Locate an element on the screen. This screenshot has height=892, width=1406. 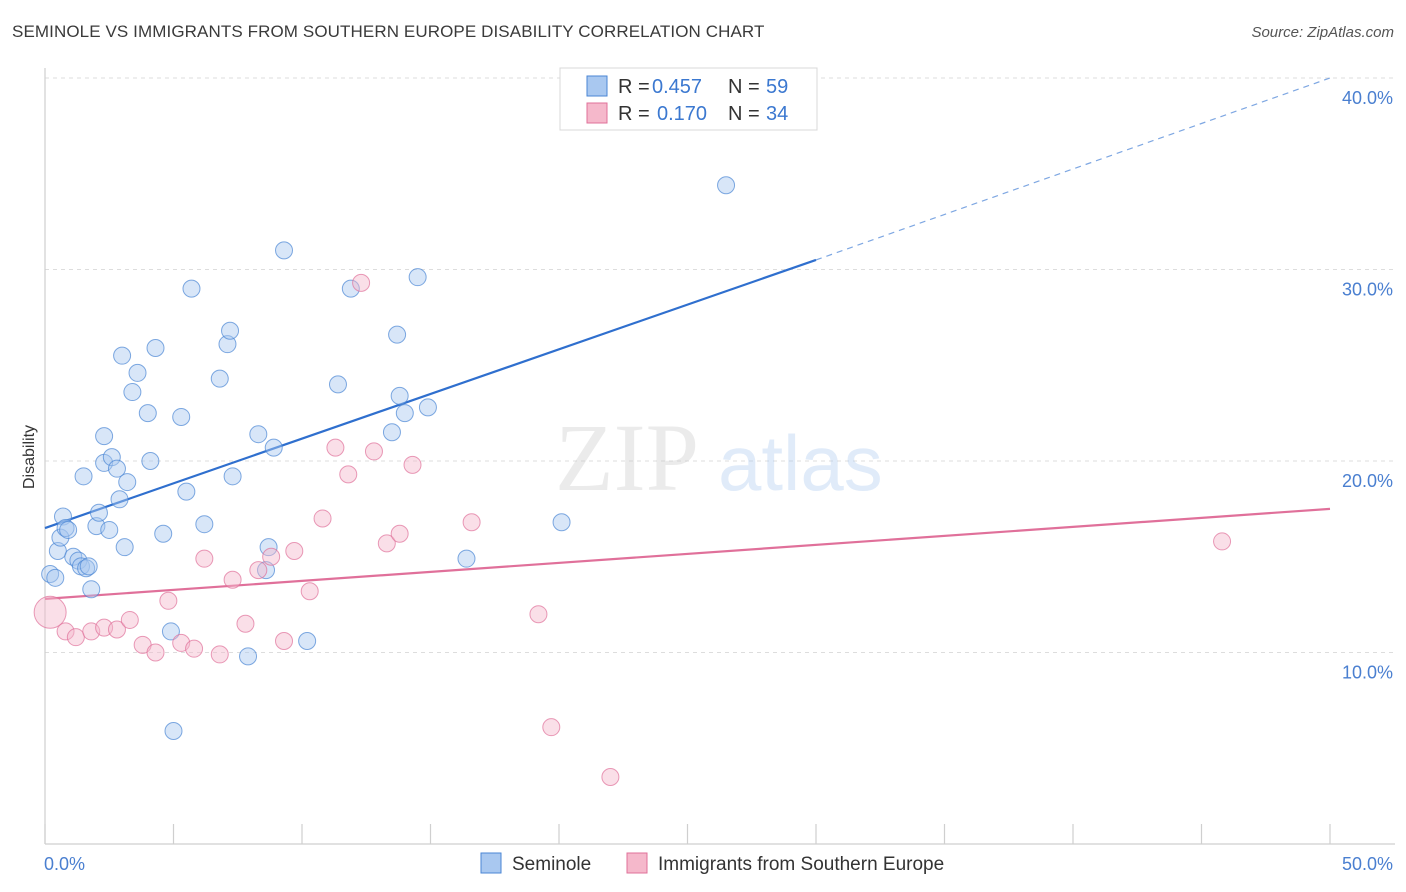
watermark-zip: ZIP is located at coordinates (627, 457).